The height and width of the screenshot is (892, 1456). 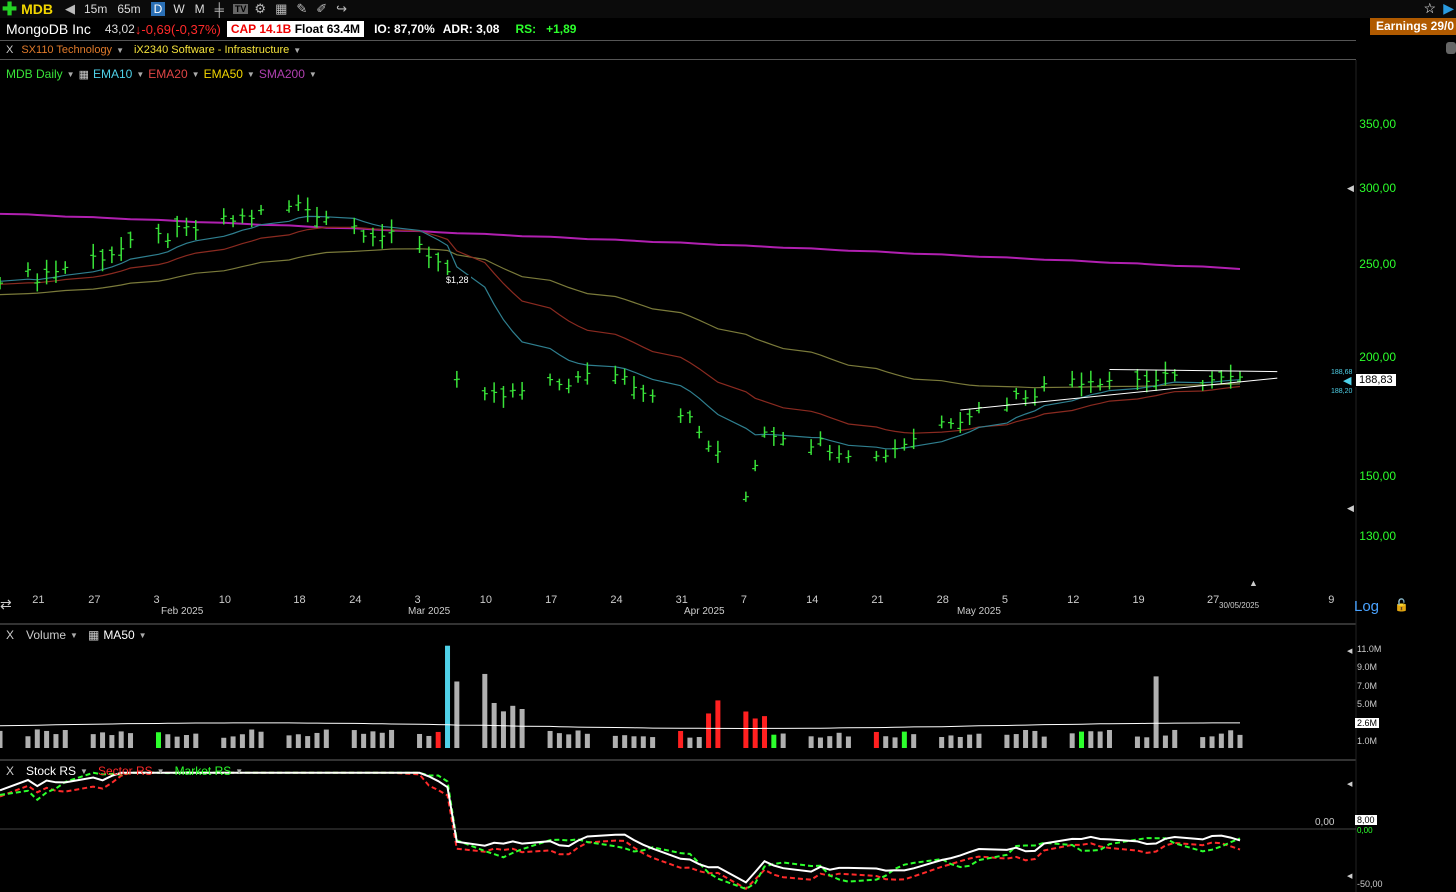 What do you see at coordinates (10, 50) in the screenshot?
I see `close-sector-icon: X` at bounding box center [10, 50].